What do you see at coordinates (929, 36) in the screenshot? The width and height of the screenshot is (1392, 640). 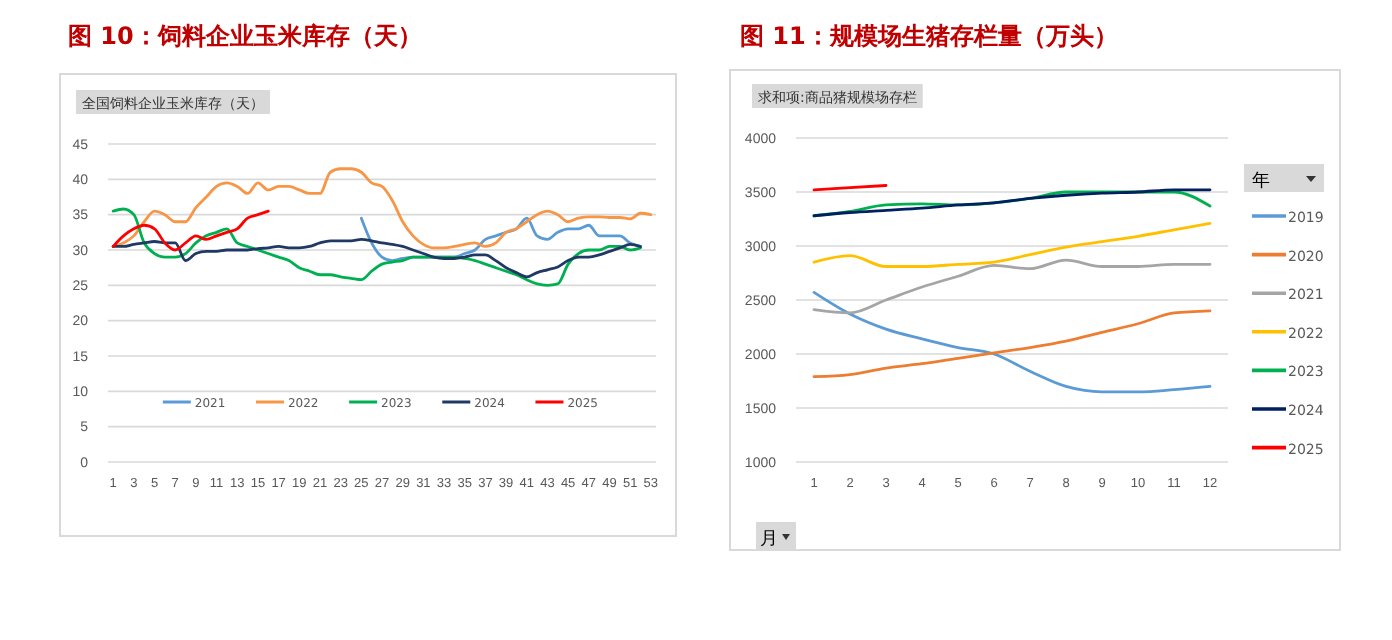 I see `chart-title: 图 11：规模场生猪存栏量（万头）` at bounding box center [929, 36].